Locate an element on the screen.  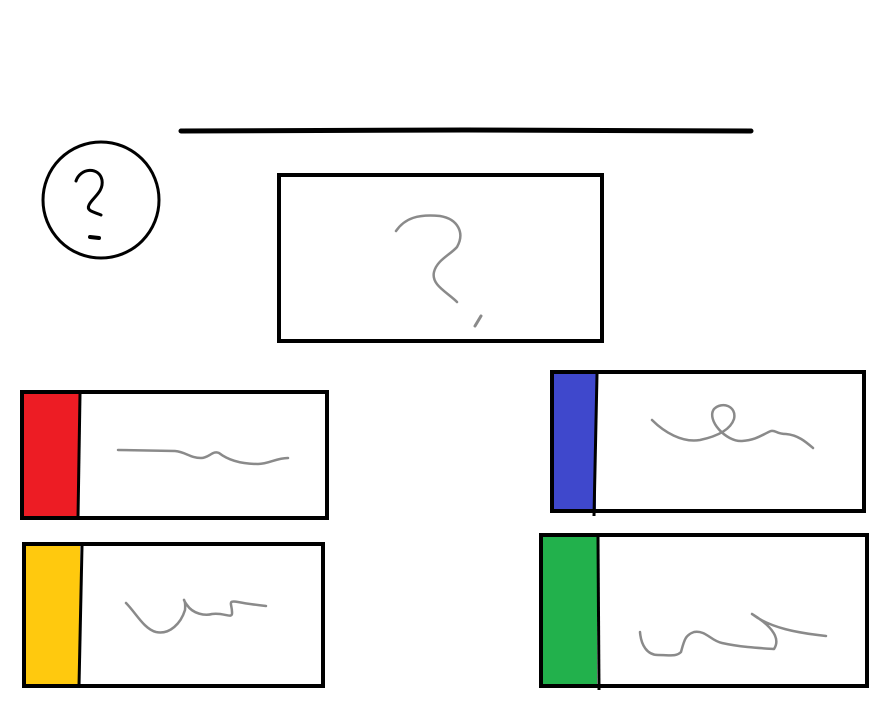
answer-option-red is located at coordinates (174, 455).